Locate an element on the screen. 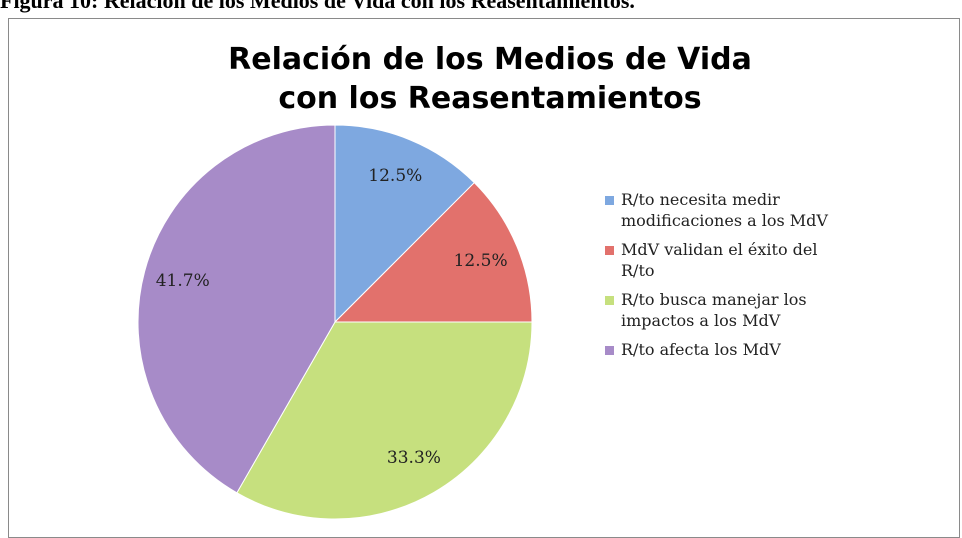  legend-label: R/to afecta los MdV is located at coordinates (701, 349).